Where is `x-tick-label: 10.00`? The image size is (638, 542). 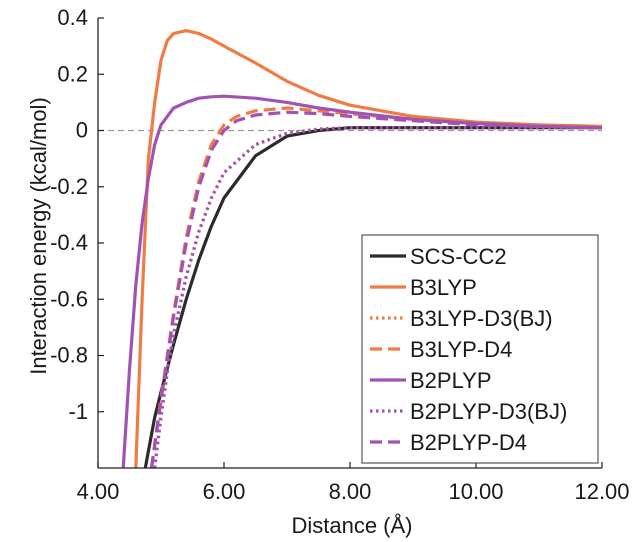 x-tick-label: 10.00 is located at coordinates (475, 491).